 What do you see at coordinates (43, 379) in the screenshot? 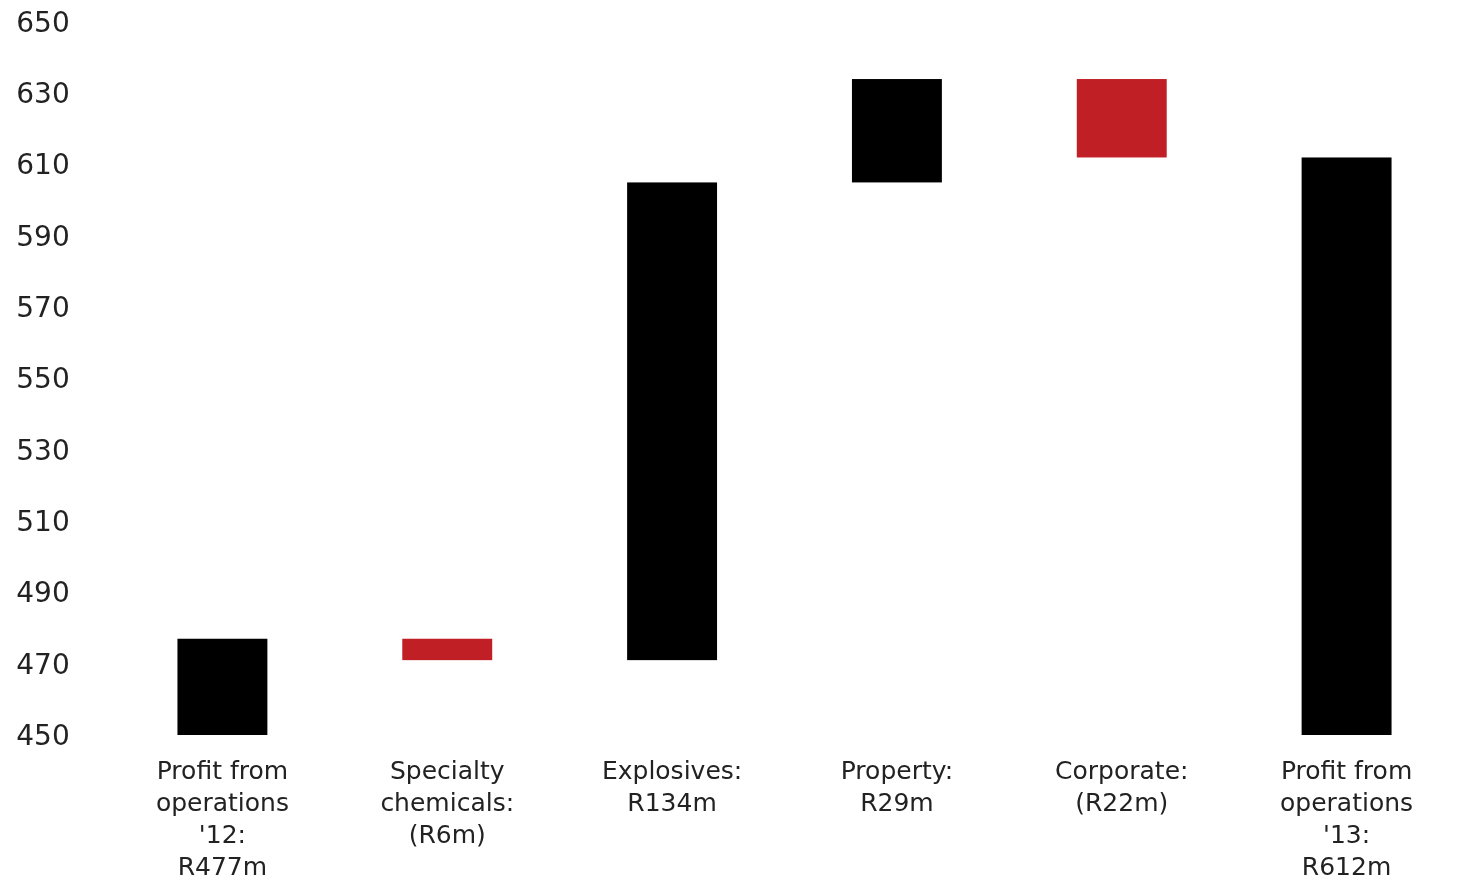
I see `y-tick-label: 550` at bounding box center [43, 379].